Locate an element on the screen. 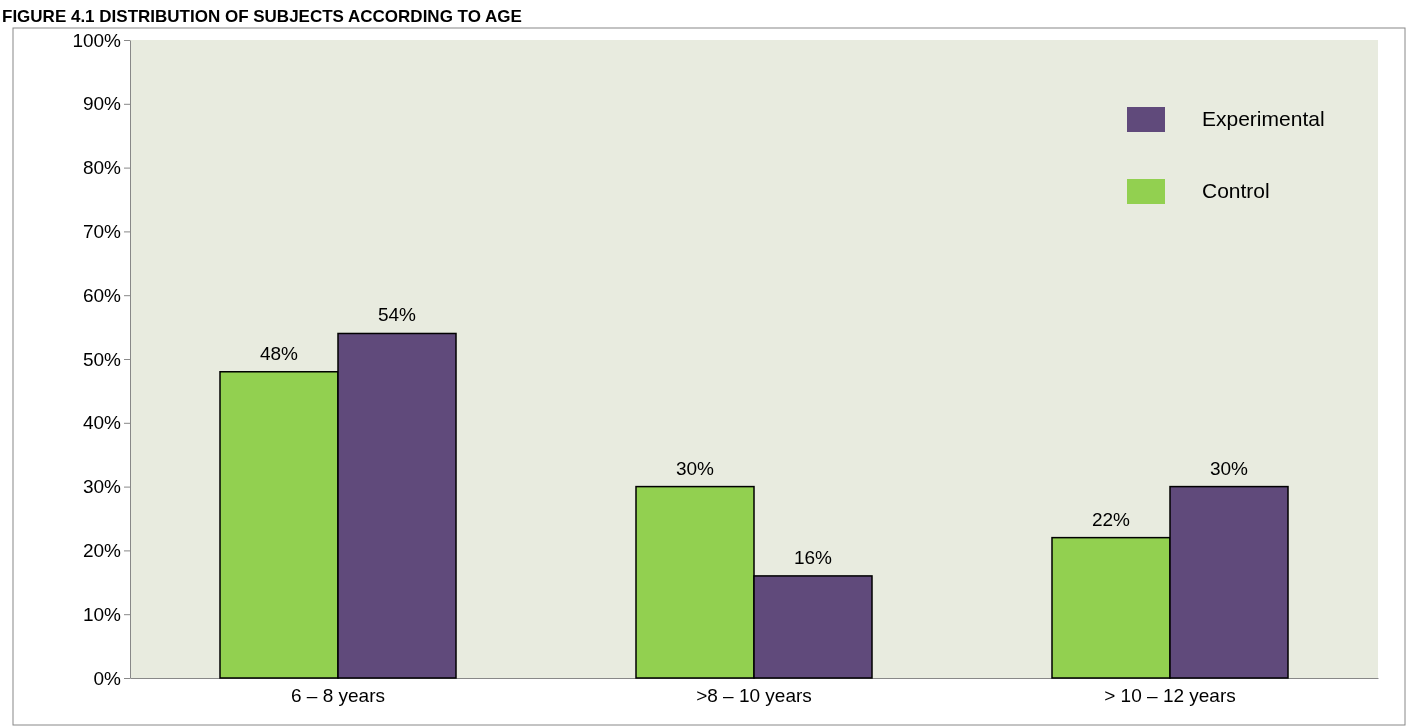 This screenshot has height=727, width=1408. text: 48% is located at coordinates (279, 353).